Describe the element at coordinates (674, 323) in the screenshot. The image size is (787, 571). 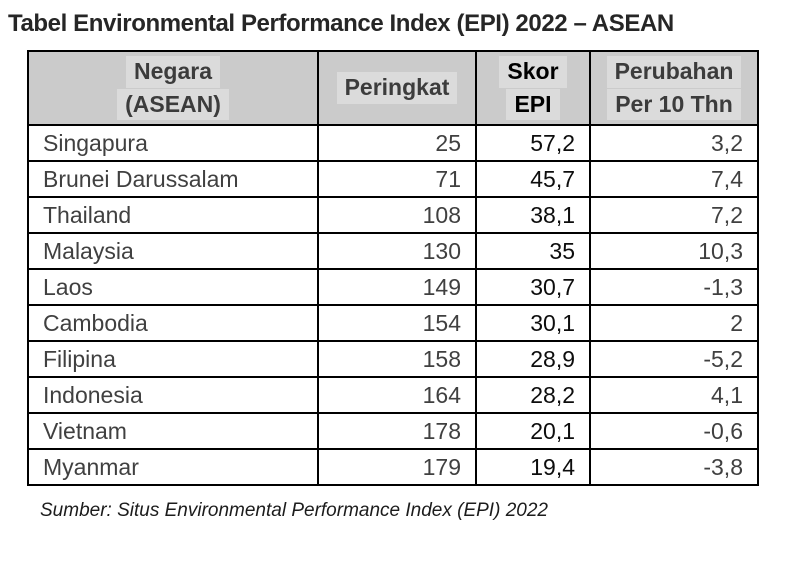
I see `cell-perubahan: 2` at that location.